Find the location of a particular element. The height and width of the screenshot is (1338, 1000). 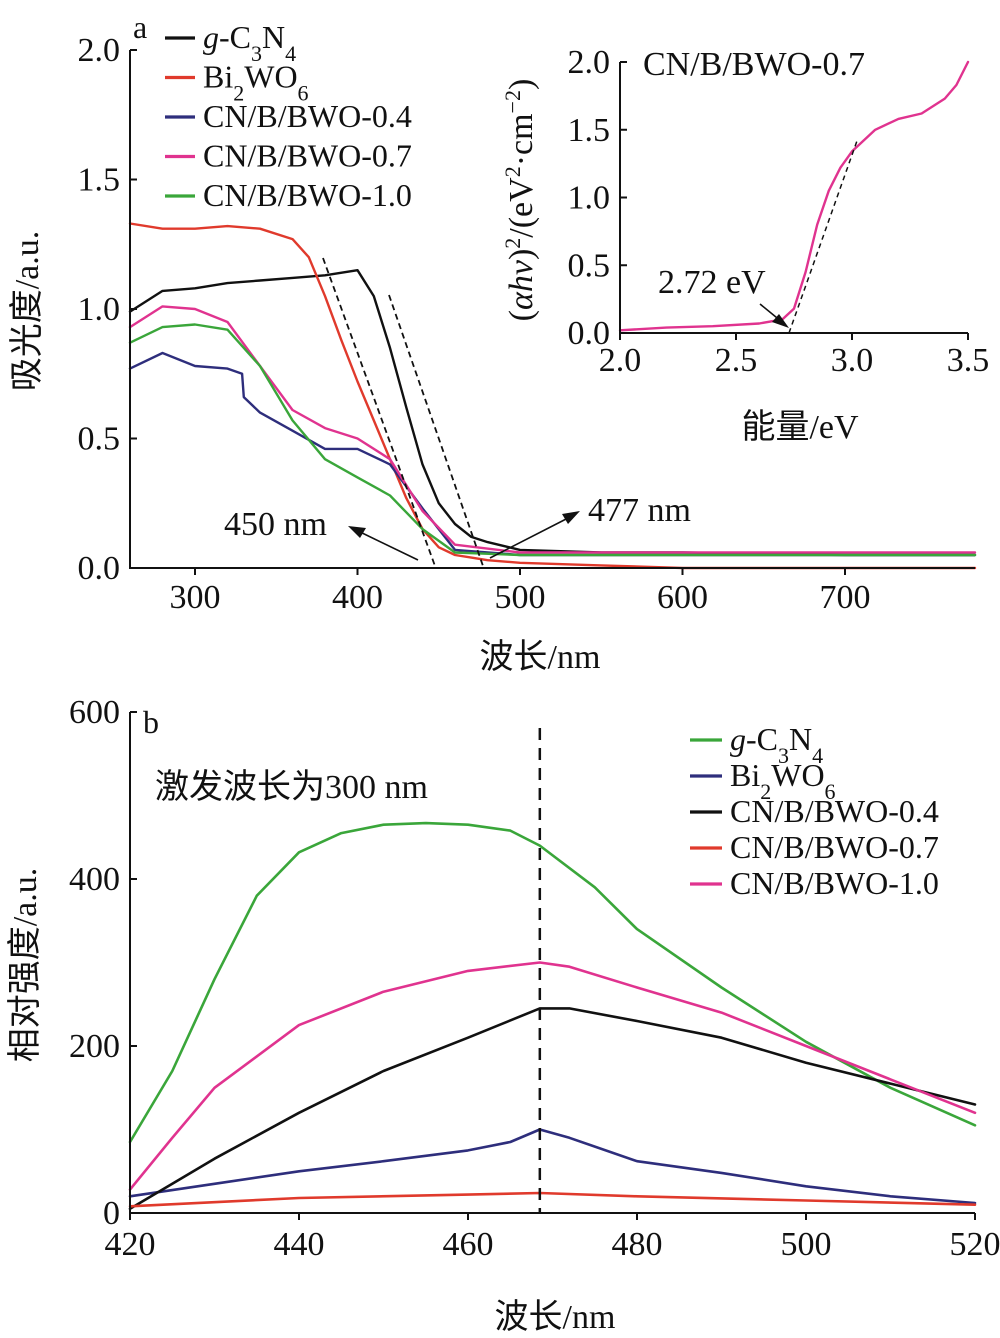

panel-b-y-tick-label: 600 is located at coordinates (94, 712).